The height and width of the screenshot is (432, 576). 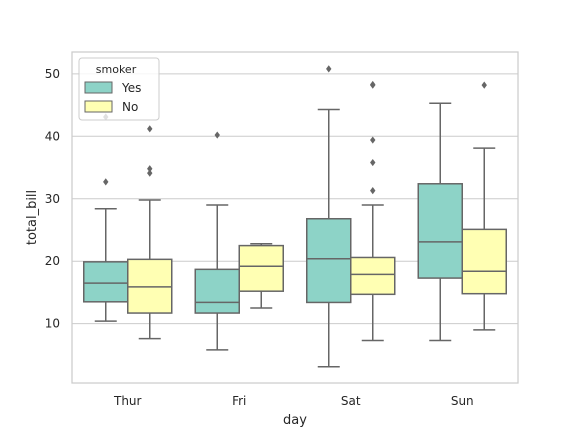 What do you see at coordinates (239, 401) in the screenshot?
I see `x-tick-label: Fri` at bounding box center [239, 401].